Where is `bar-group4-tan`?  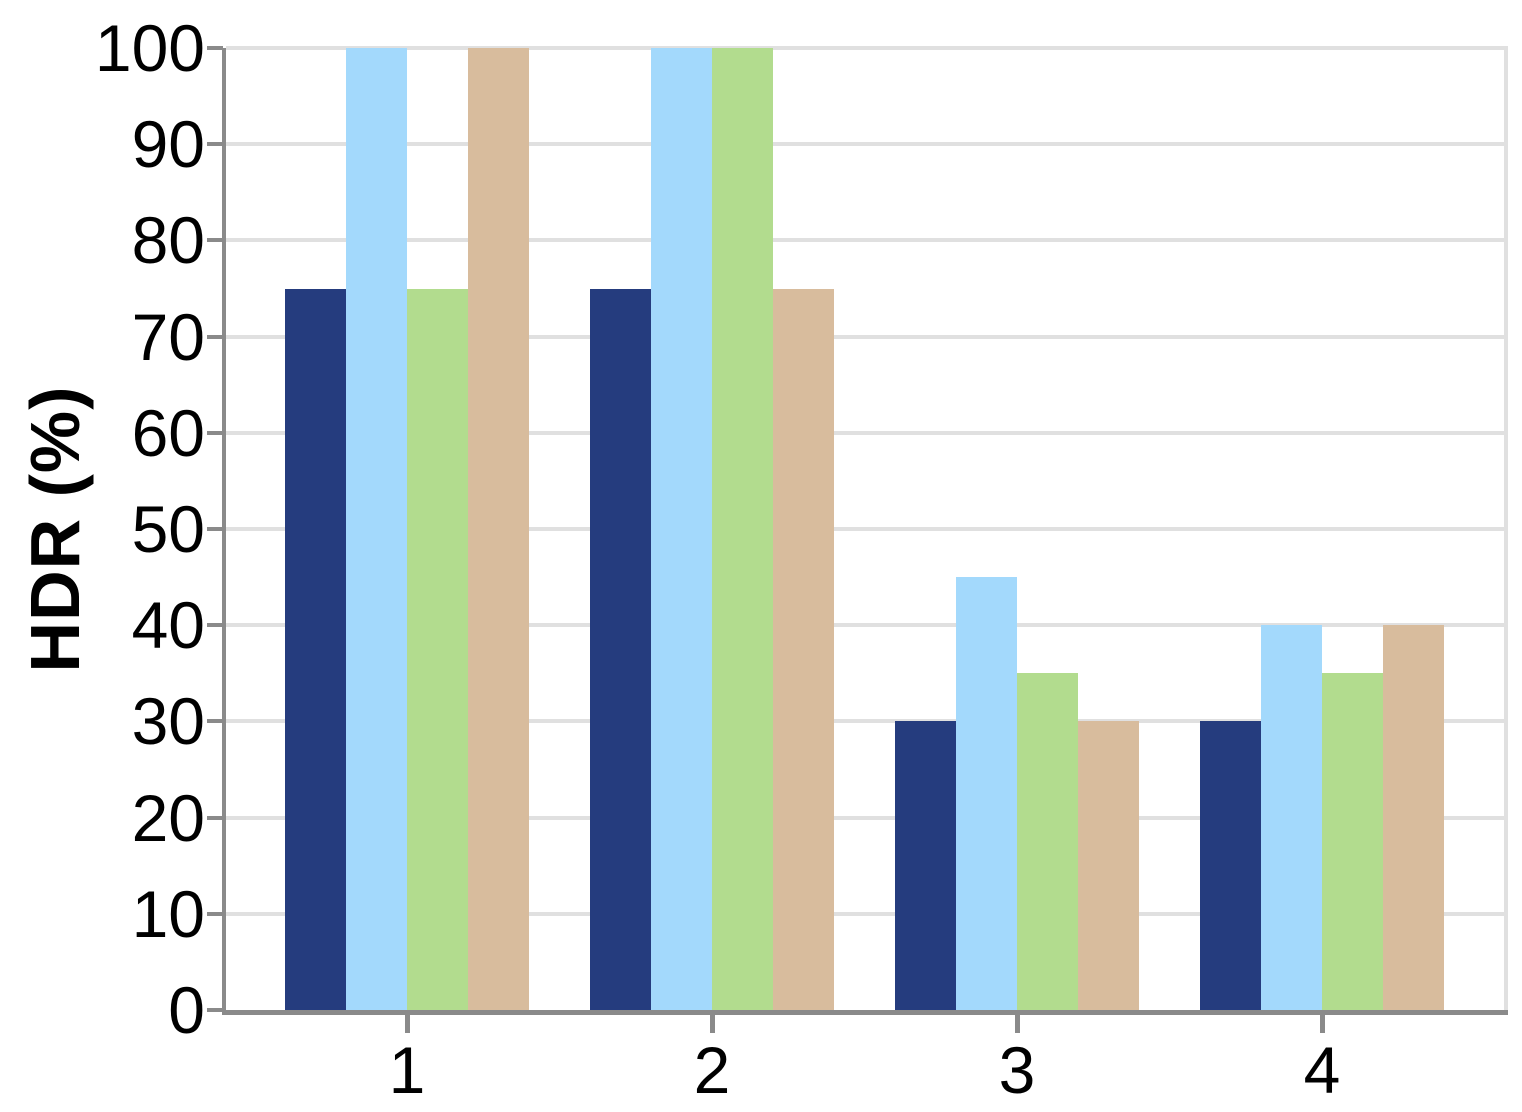
bar-group4-tan is located at coordinates (1413, 817).